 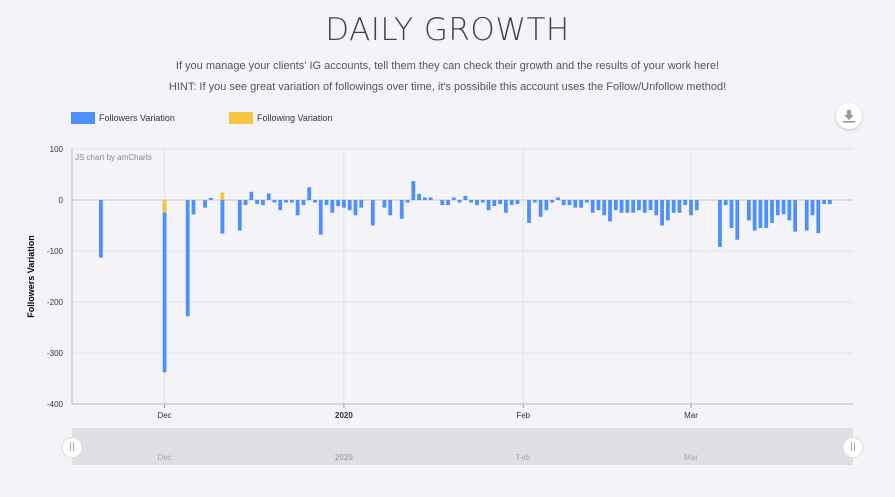 I want to click on legend-label-following: Following Variation, so click(x=295, y=118).